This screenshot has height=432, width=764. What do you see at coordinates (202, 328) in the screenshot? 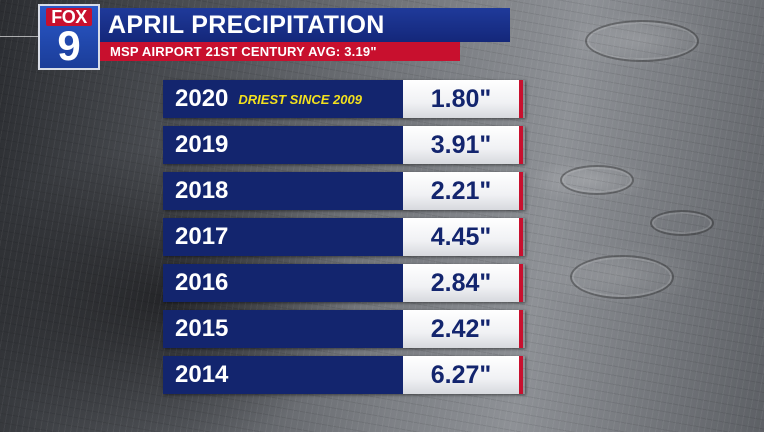
I see `year-label: 2015` at bounding box center [202, 328].